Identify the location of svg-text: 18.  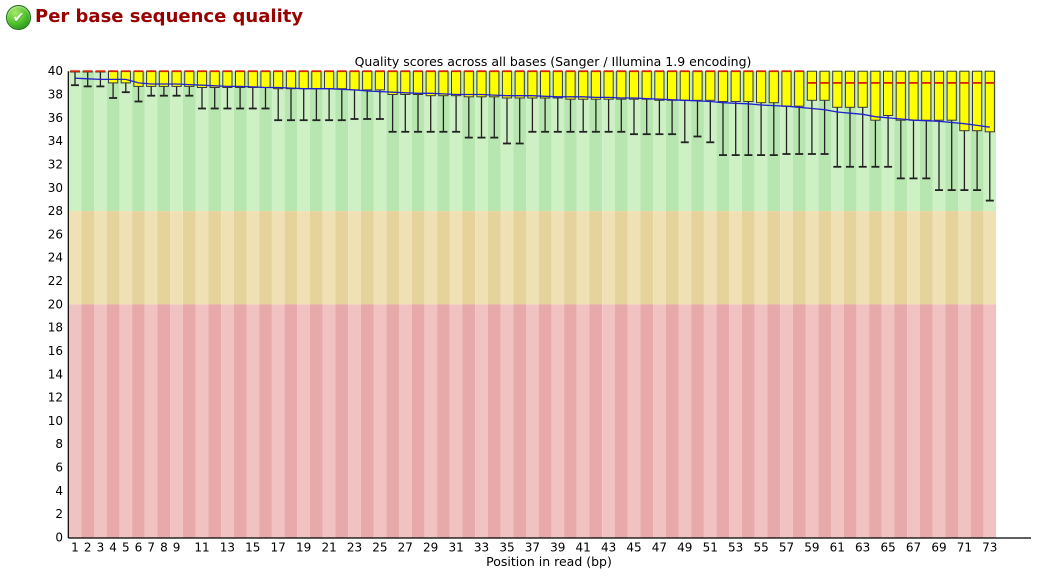
(55, 328).